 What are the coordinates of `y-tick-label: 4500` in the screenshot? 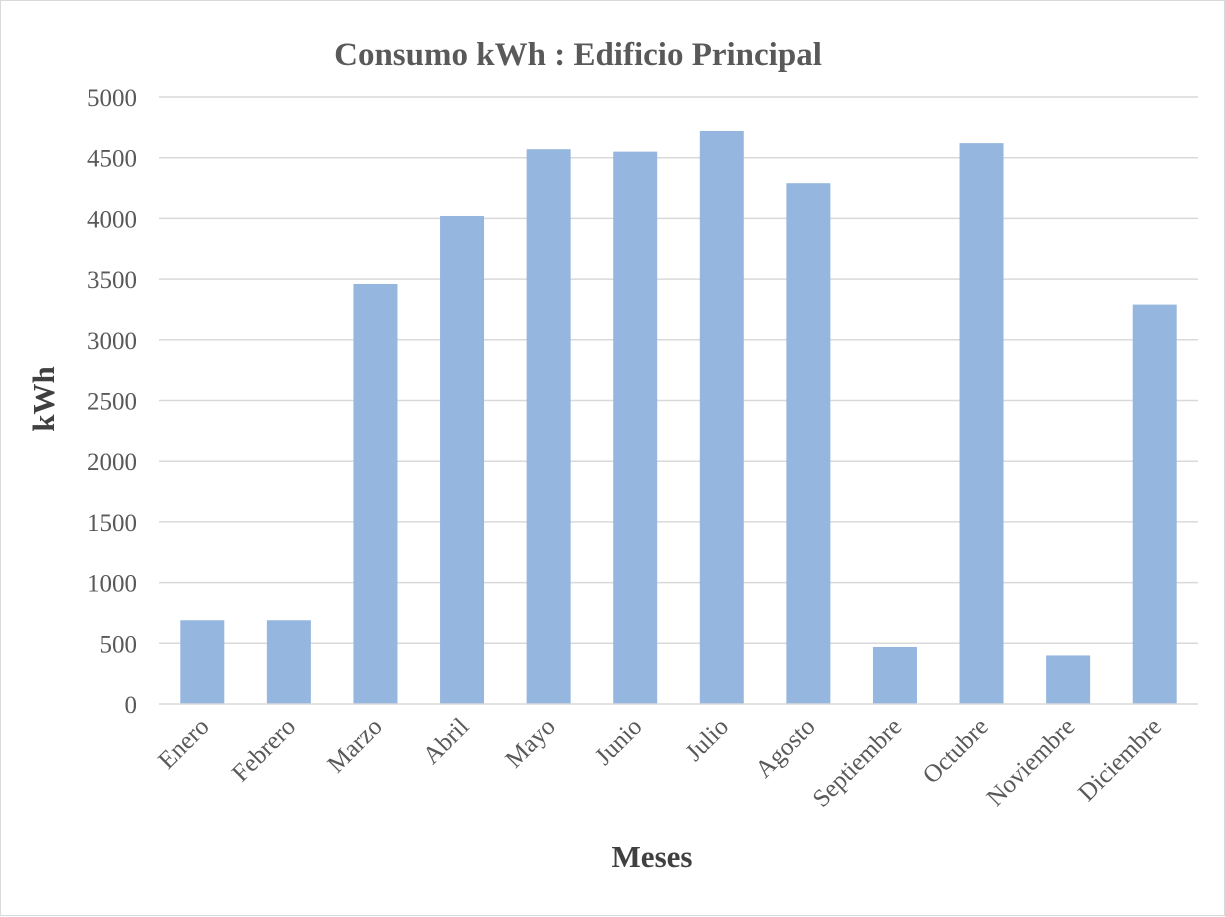 It's located at (112, 159).